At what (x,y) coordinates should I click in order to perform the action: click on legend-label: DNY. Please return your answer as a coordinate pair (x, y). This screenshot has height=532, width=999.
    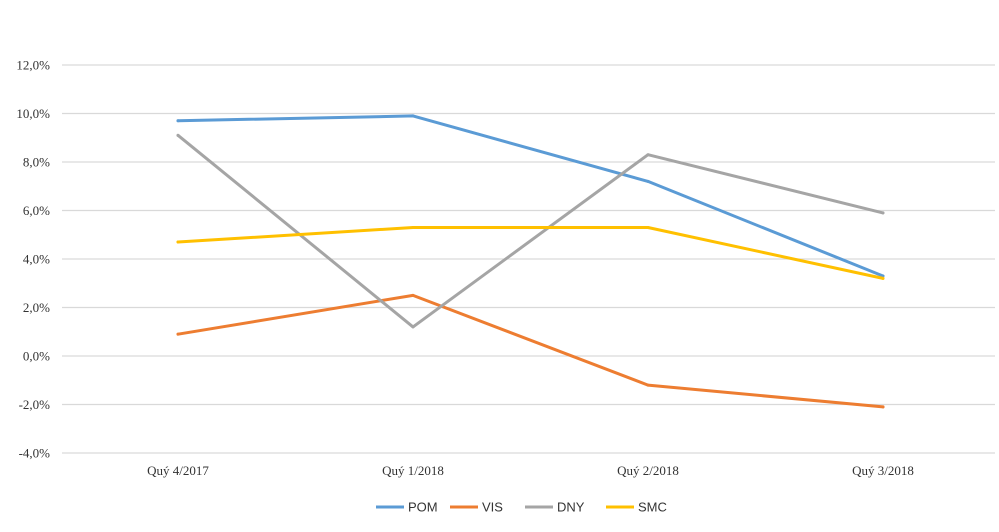
    Looking at the image, I should click on (571, 507).